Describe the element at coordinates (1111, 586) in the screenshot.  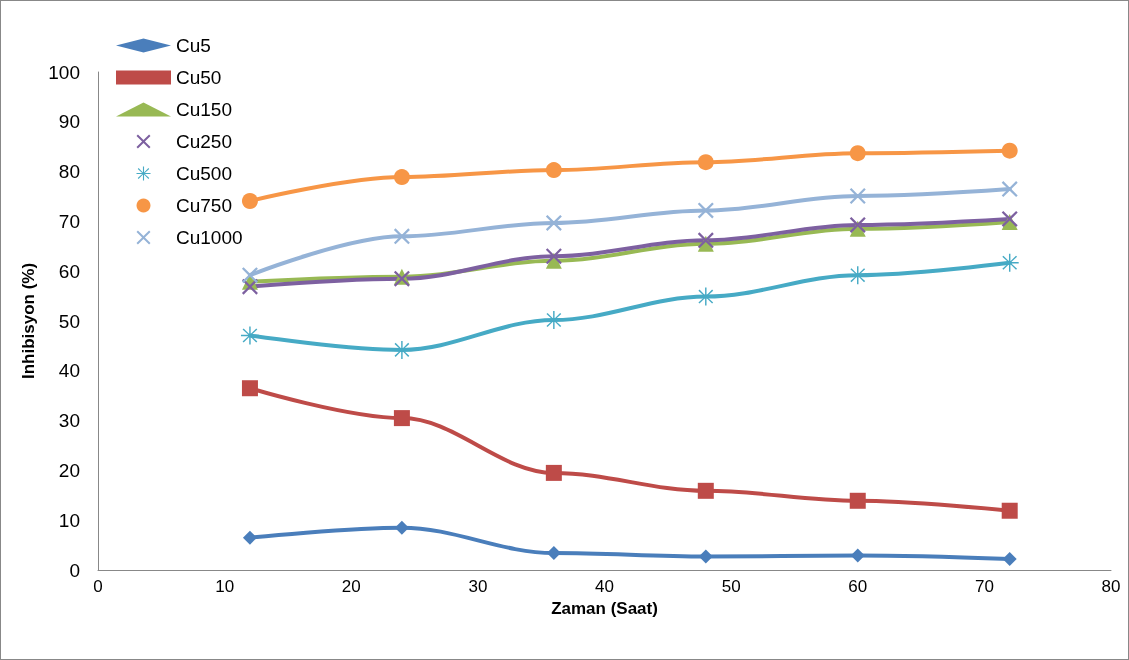
I see `x-tick-label: 80` at that location.